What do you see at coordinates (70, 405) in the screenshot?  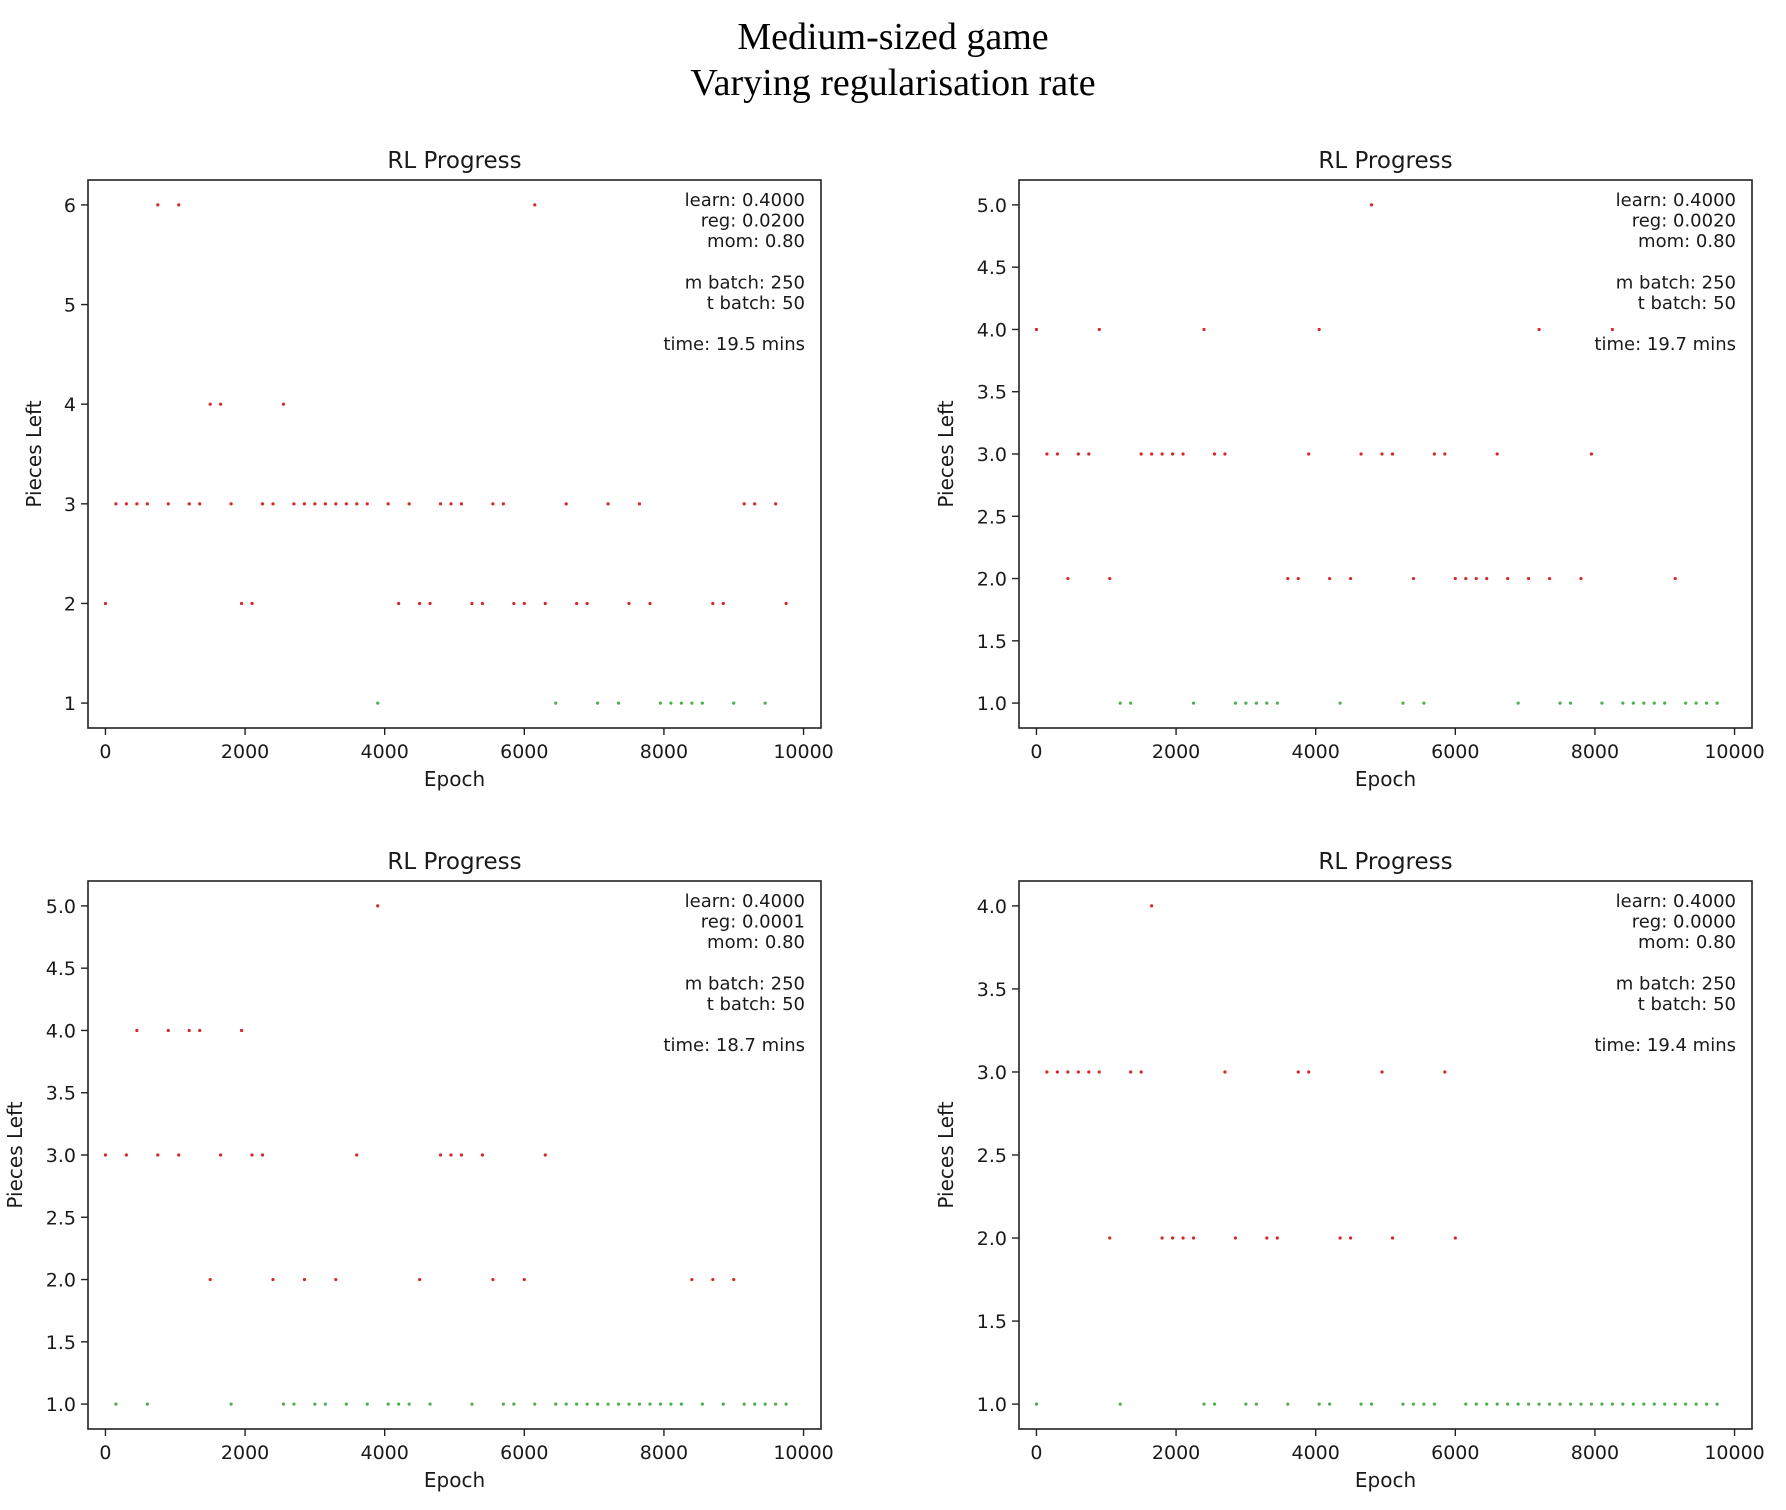 I see `y-tick-label: 4` at bounding box center [70, 405].